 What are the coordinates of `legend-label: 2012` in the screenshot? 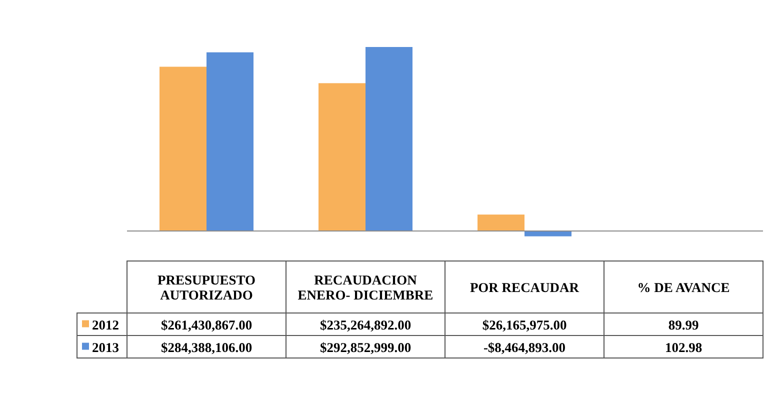 It's located at (106, 324).